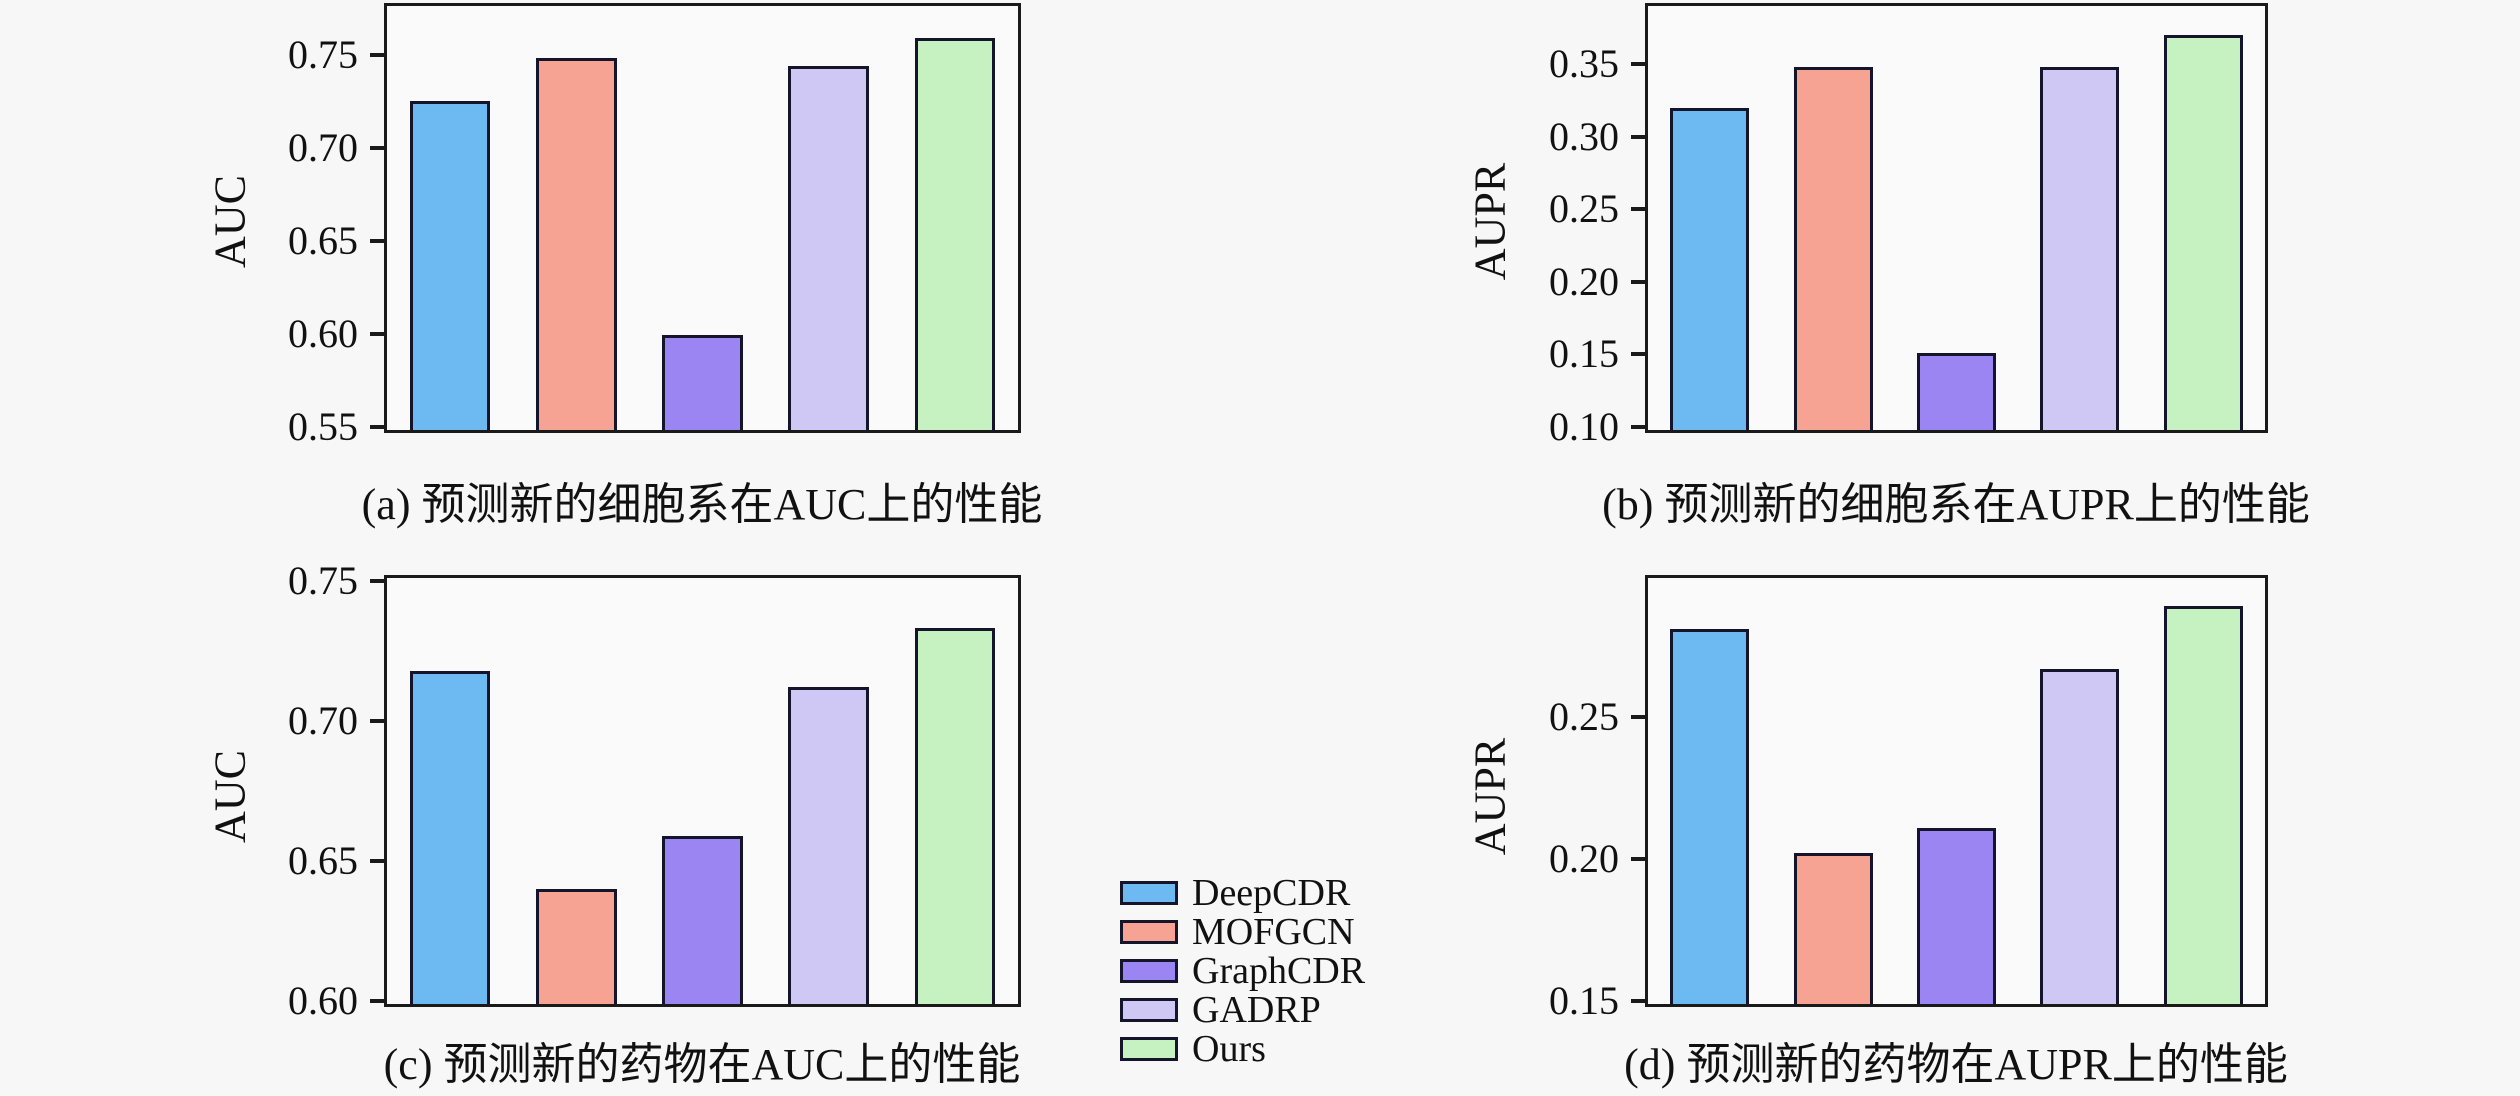 This screenshot has height=1096, width=2520. Describe the element at coordinates (1956, 218) in the screenshot. I see `plot-area-b` at that location.